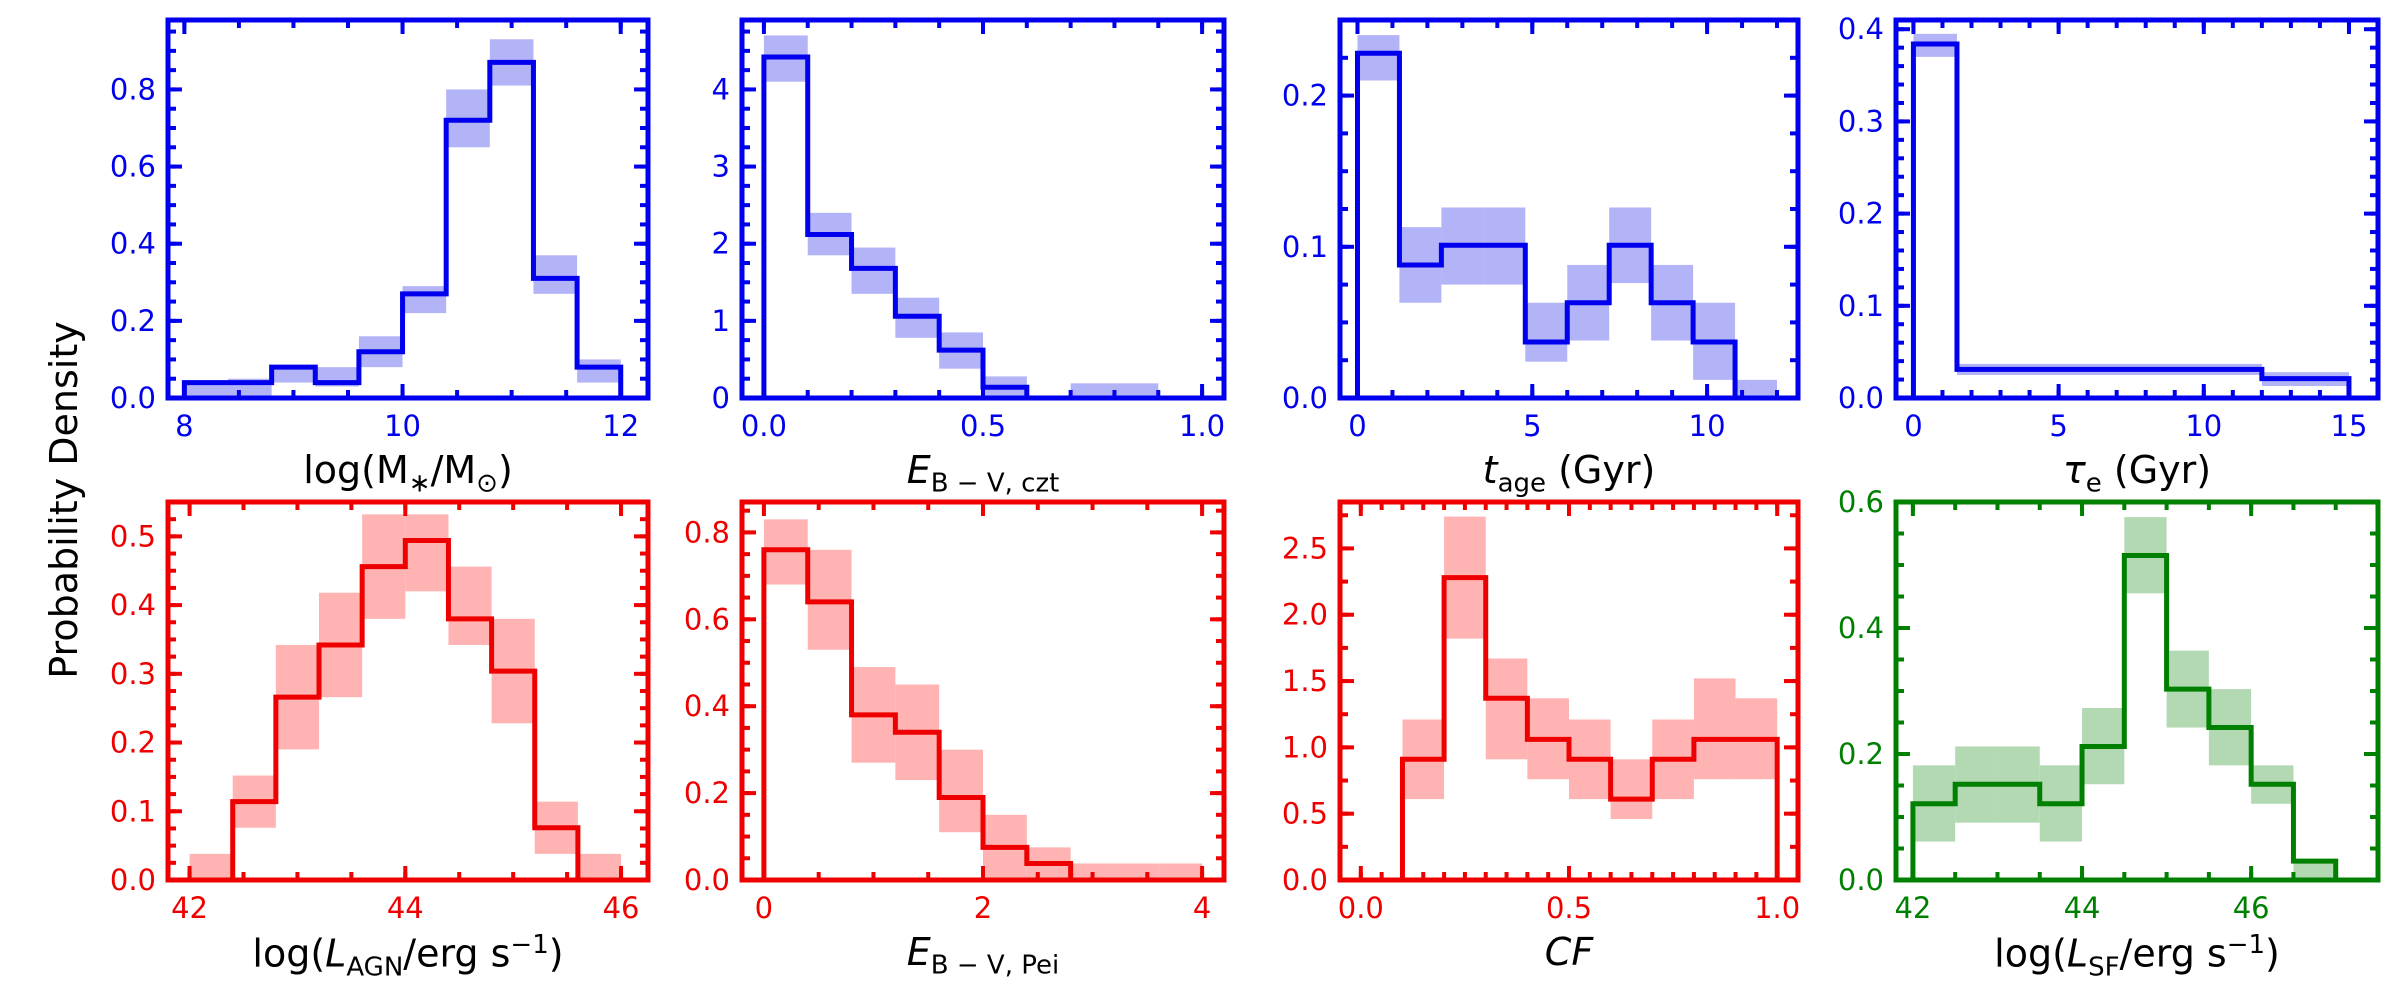  What do you see at coordinates (405, 708) in the screenshot?
I see `histogram-p5` at bounding box center [405, 708].